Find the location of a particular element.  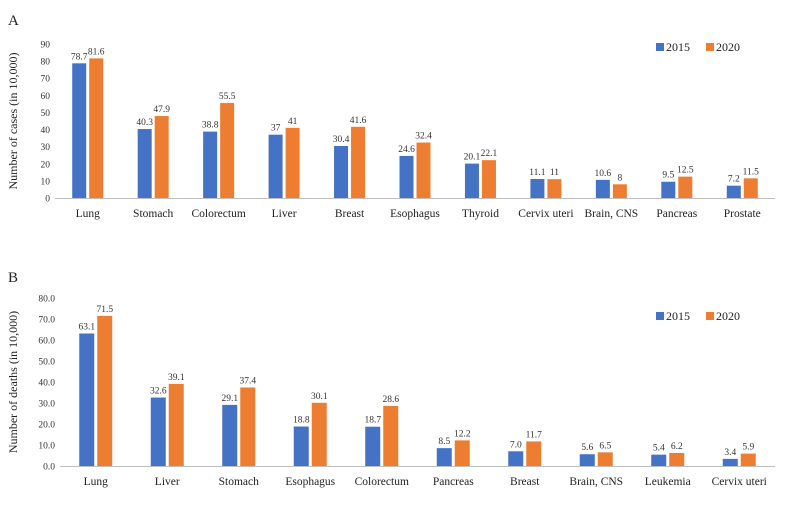

data-label: 18.8 is located at coordinates (301, 421).